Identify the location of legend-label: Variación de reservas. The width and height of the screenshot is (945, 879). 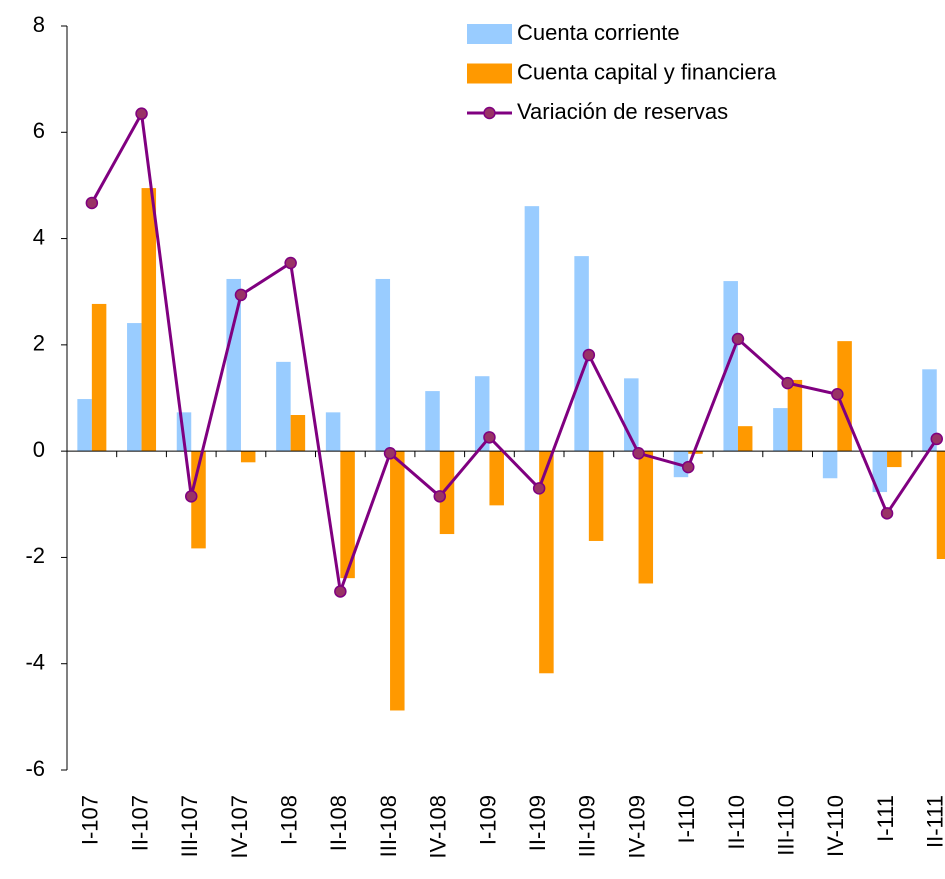
(622, 111).